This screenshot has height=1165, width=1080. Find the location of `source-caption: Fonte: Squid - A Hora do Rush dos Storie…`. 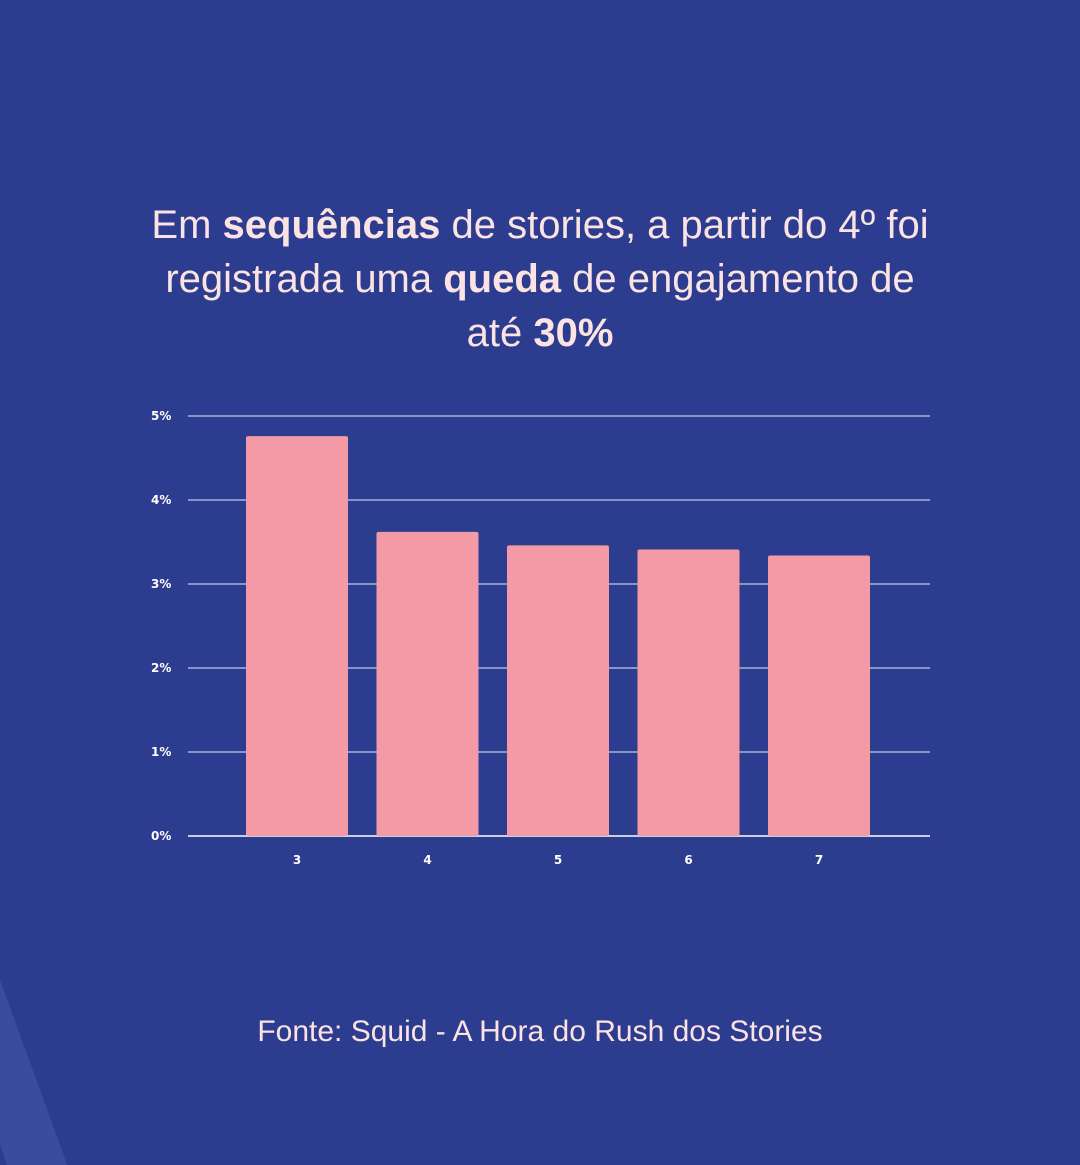

source-caption: Fonte: Squid - A Hora do Rush dos Storie… is located at coordinates (540, 1031).